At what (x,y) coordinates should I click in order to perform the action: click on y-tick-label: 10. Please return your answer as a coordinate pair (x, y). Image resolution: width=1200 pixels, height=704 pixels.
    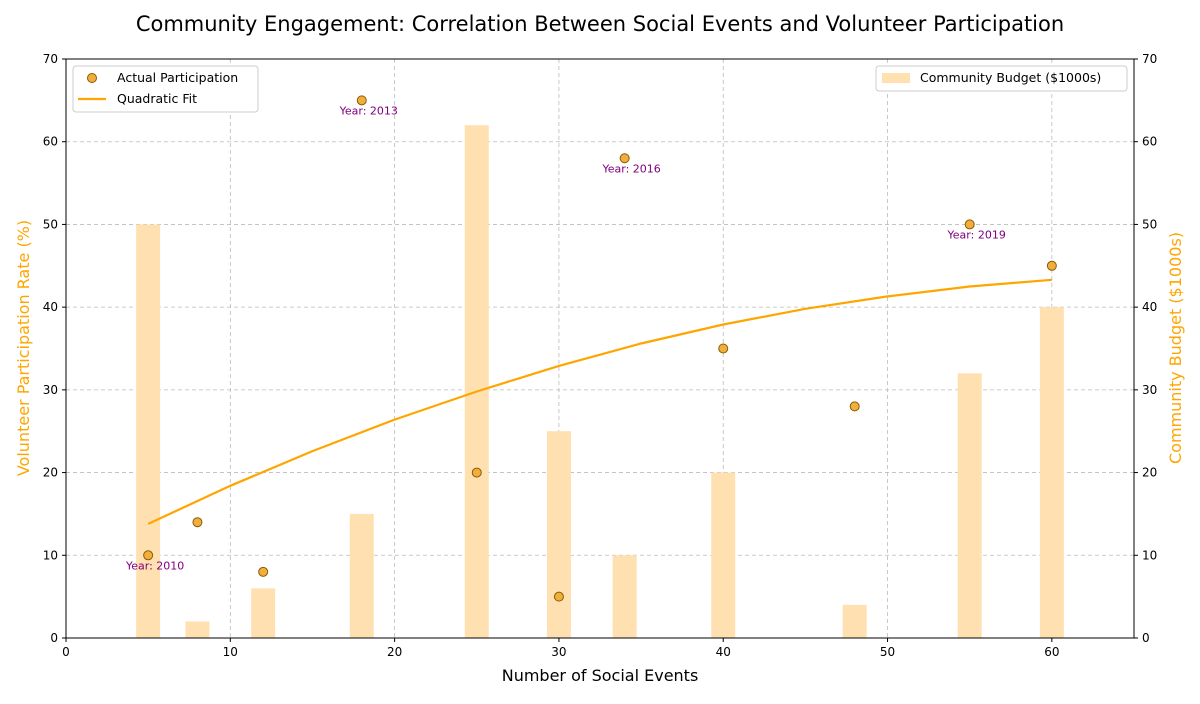
    Looking at the image, I should click on (50, 555).